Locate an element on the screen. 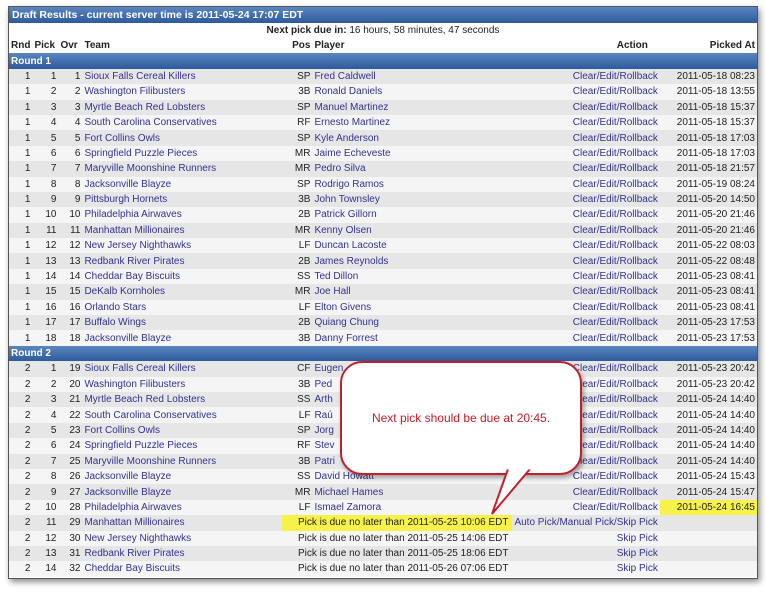 The image size is (766, 593). player-link: Jorg is located at coordinates (324, 430).